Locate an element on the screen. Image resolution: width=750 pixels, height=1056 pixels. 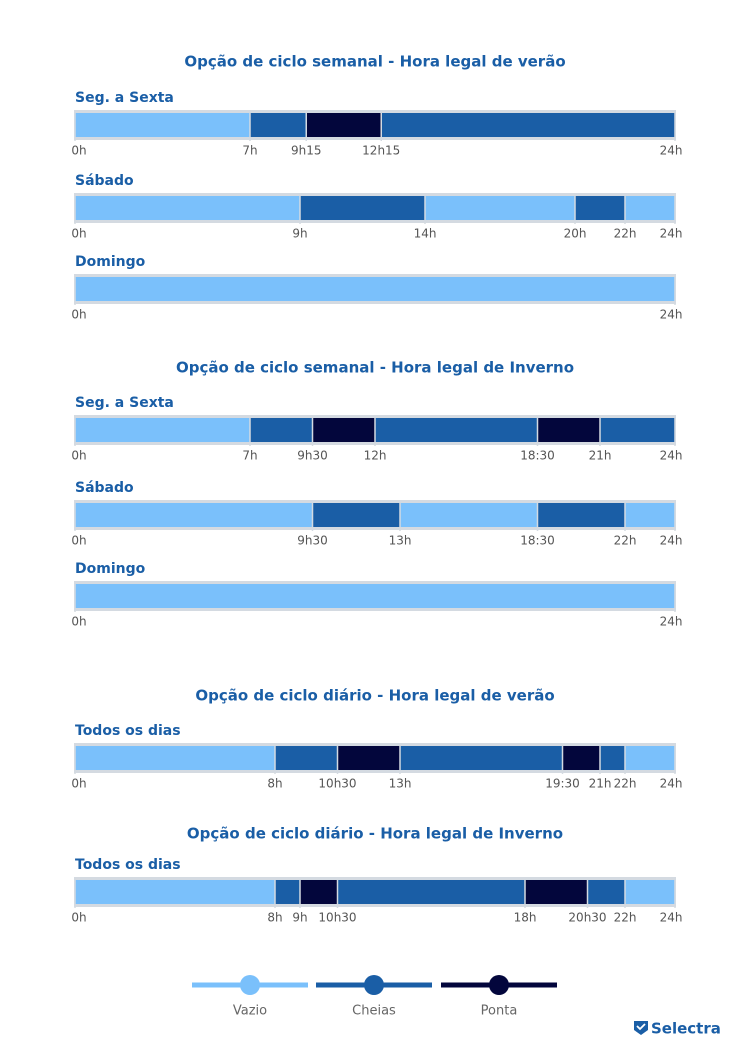
row-label: Sábado is located at coordinates (104, 488).